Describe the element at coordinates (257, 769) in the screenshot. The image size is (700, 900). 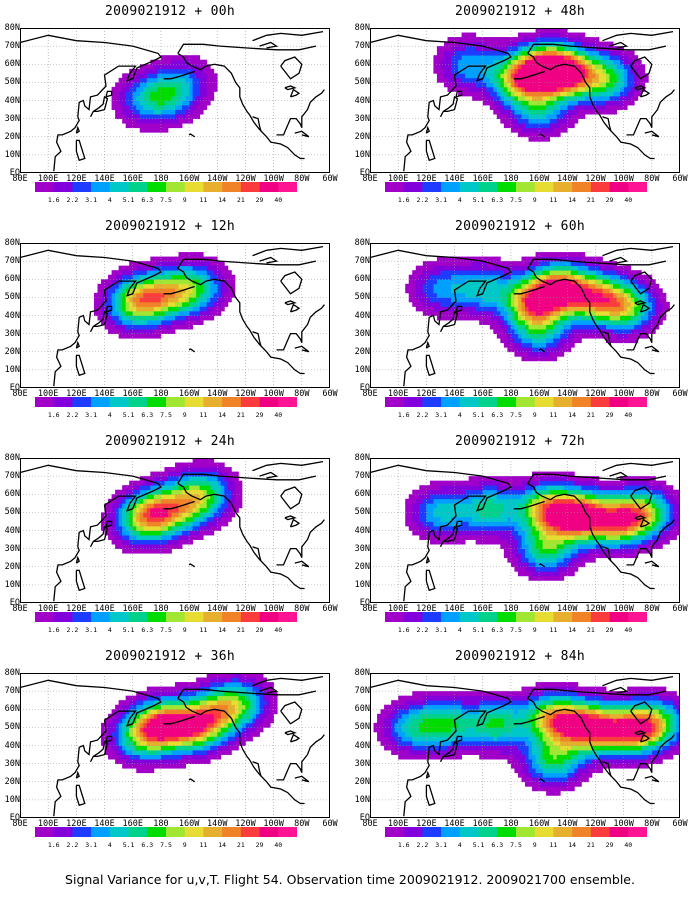
I see `coastline` at that location.